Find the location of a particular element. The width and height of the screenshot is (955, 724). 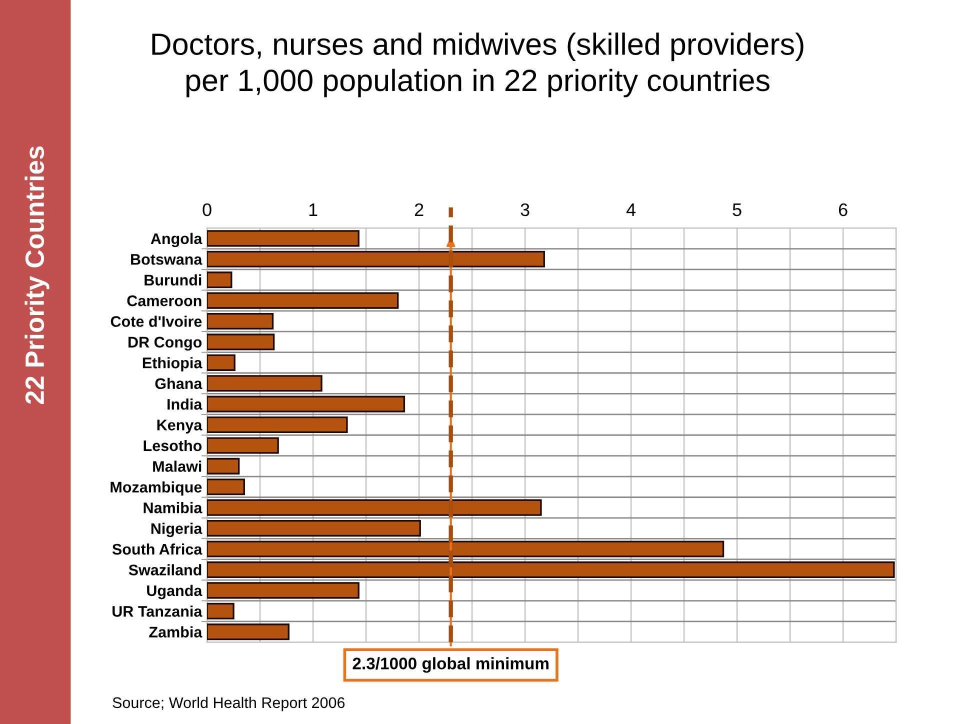

y-tick-label: Cote d'Ivoire is located at coordinates (156, 321).